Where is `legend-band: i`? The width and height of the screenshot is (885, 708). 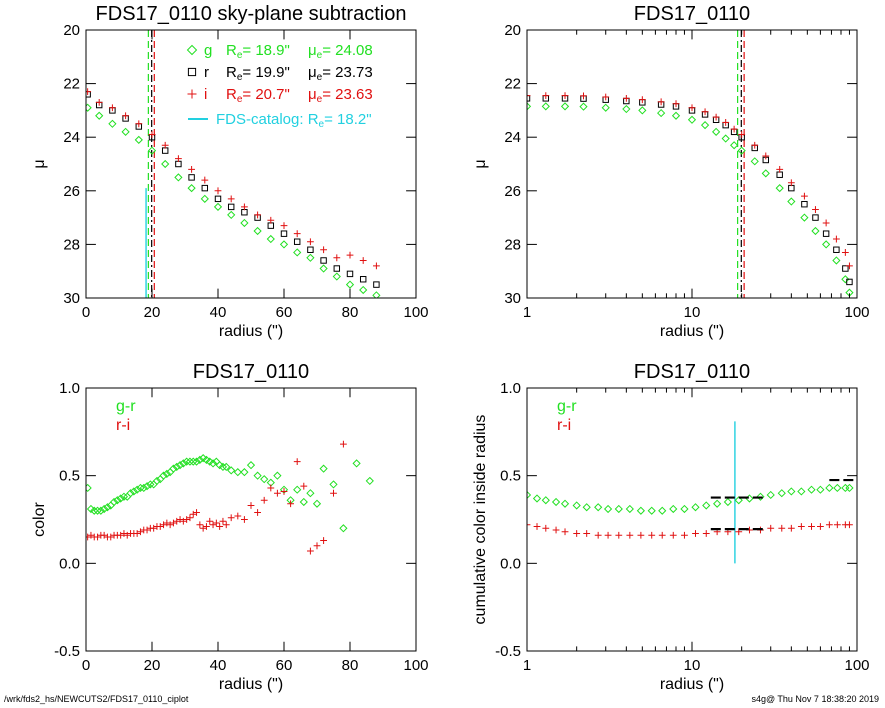
legend-band: i is located at coordinates (205, 94).